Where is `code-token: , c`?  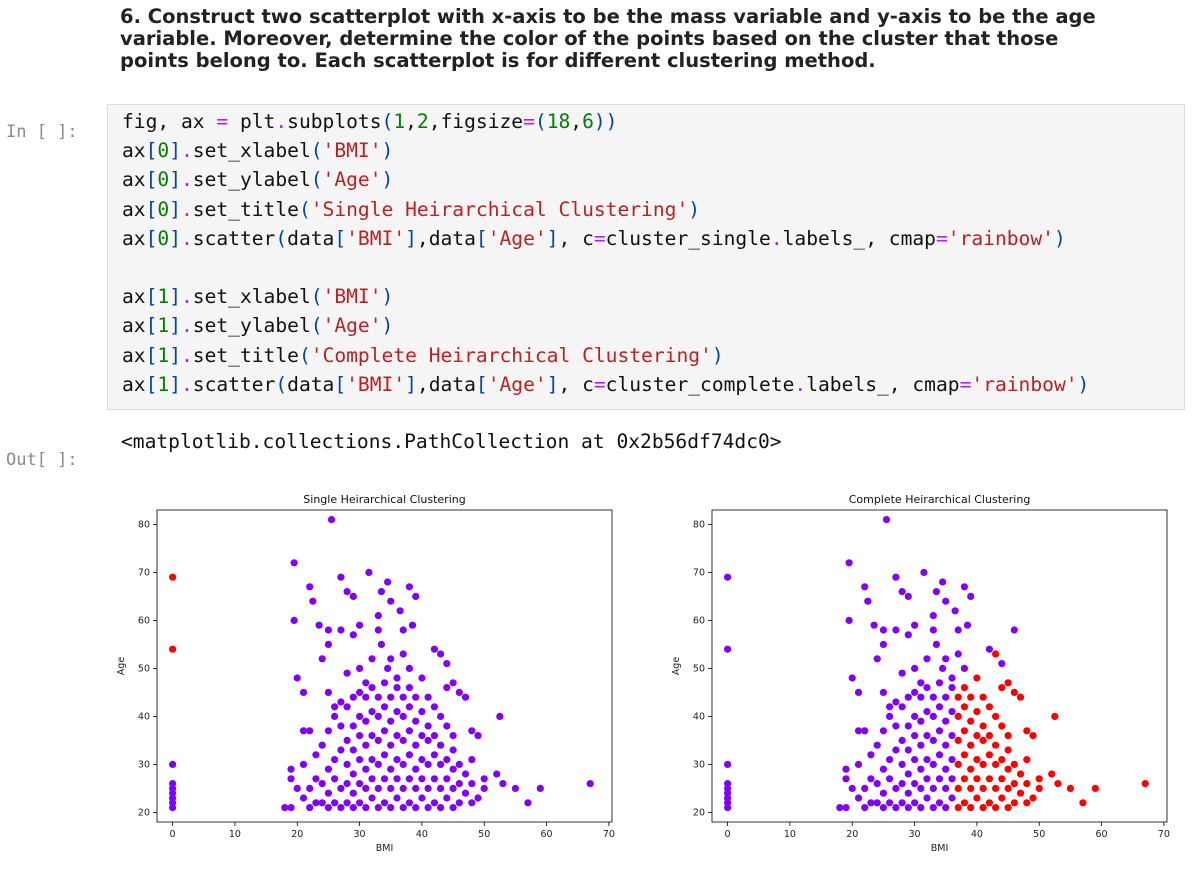 code-token: , c is located at coordinates (576, 238).